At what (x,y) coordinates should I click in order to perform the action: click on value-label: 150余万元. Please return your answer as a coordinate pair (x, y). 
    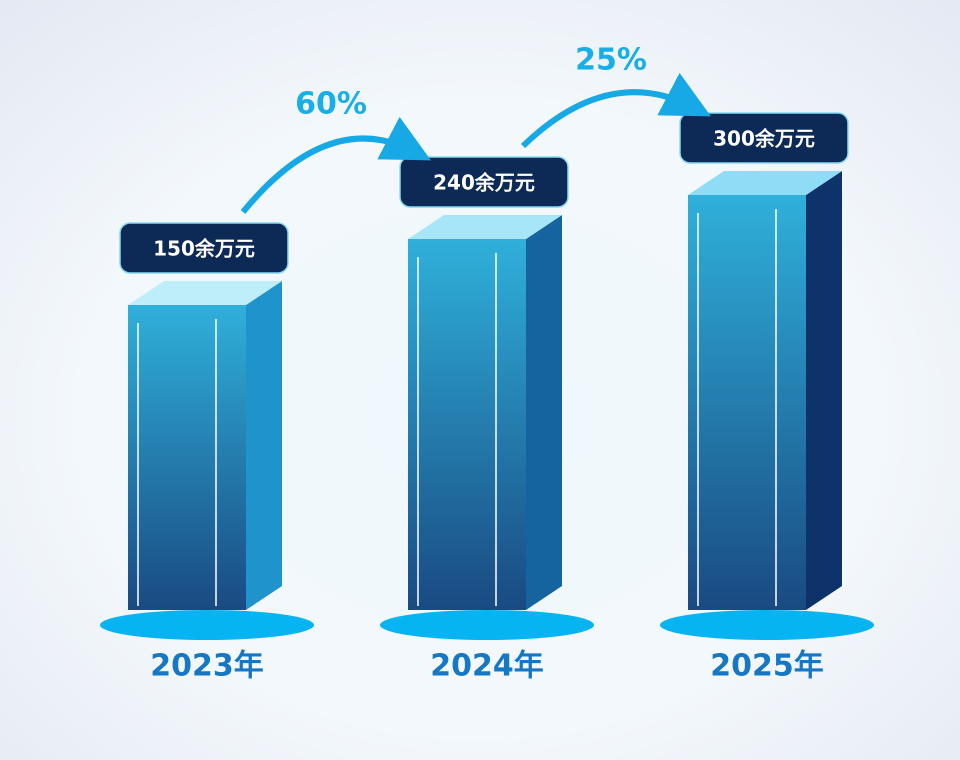
    Looking at the image, I should click on (204, 249).